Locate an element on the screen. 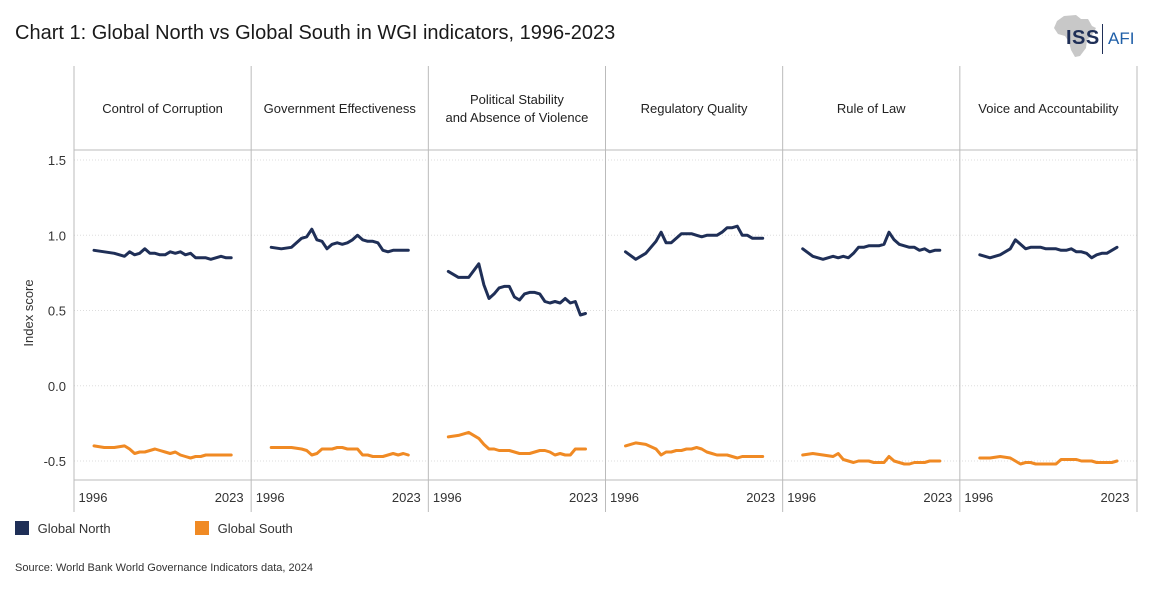  africa-map-icon is located at coordinates (1075, 36).